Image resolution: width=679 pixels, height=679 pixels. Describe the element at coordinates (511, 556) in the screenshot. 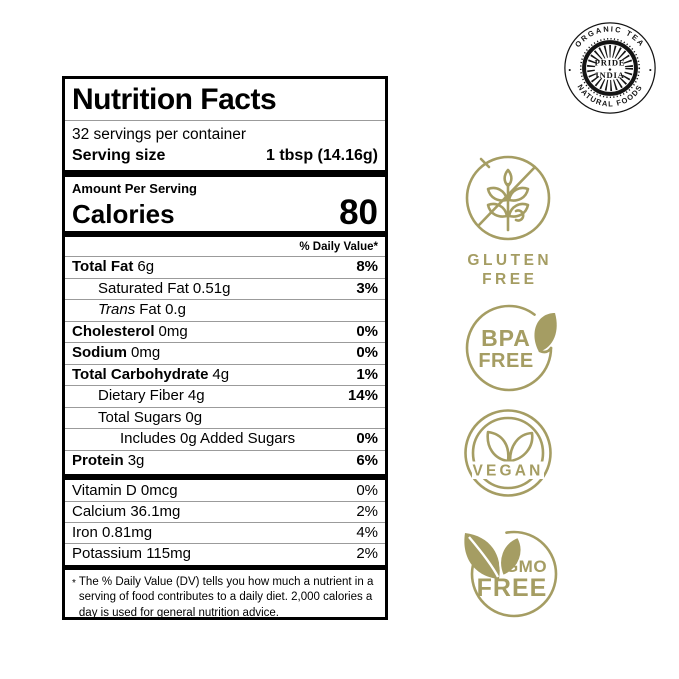

I see `leaf-small-icon` at that location.